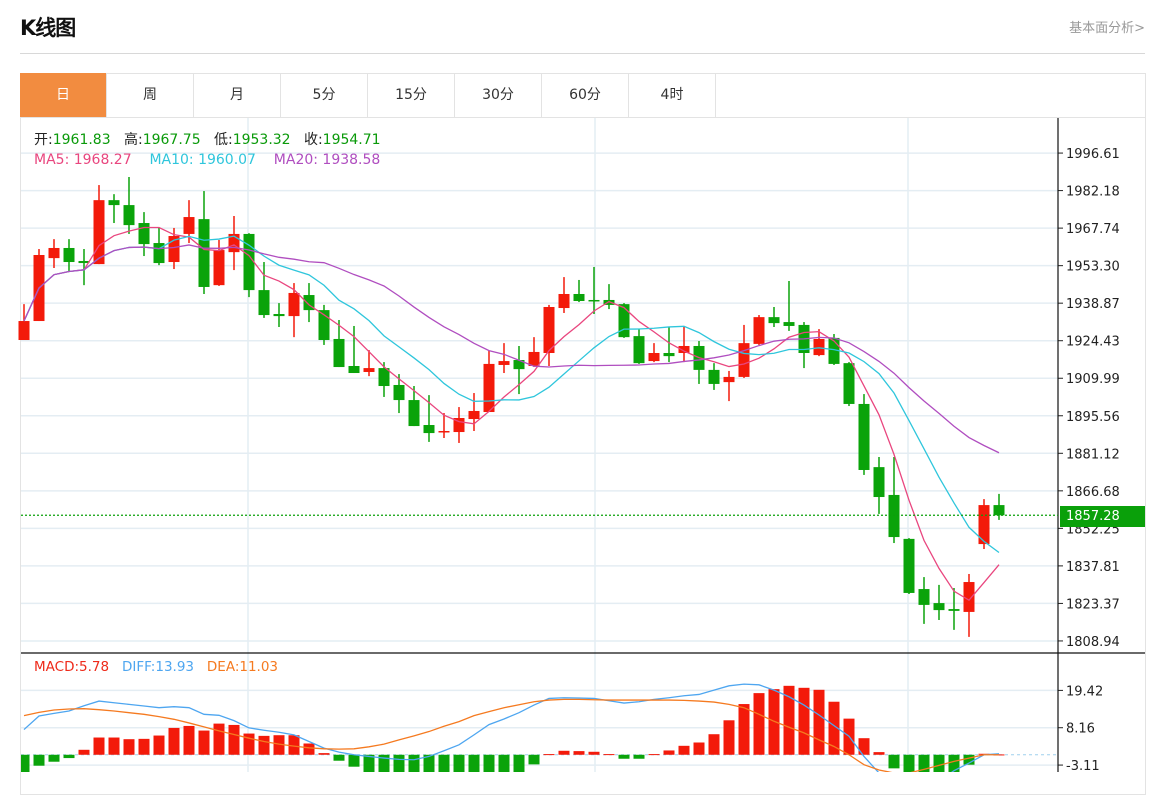 The height and width of the screenshot is (795, 1167). I want to click on tab-day: 日, so click(63, 95).